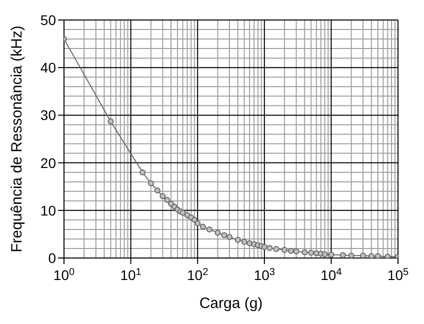 This screenshot has width=424, height=324. I want to click on x-tick-label: 10$^{3}$, so click(265, 274).